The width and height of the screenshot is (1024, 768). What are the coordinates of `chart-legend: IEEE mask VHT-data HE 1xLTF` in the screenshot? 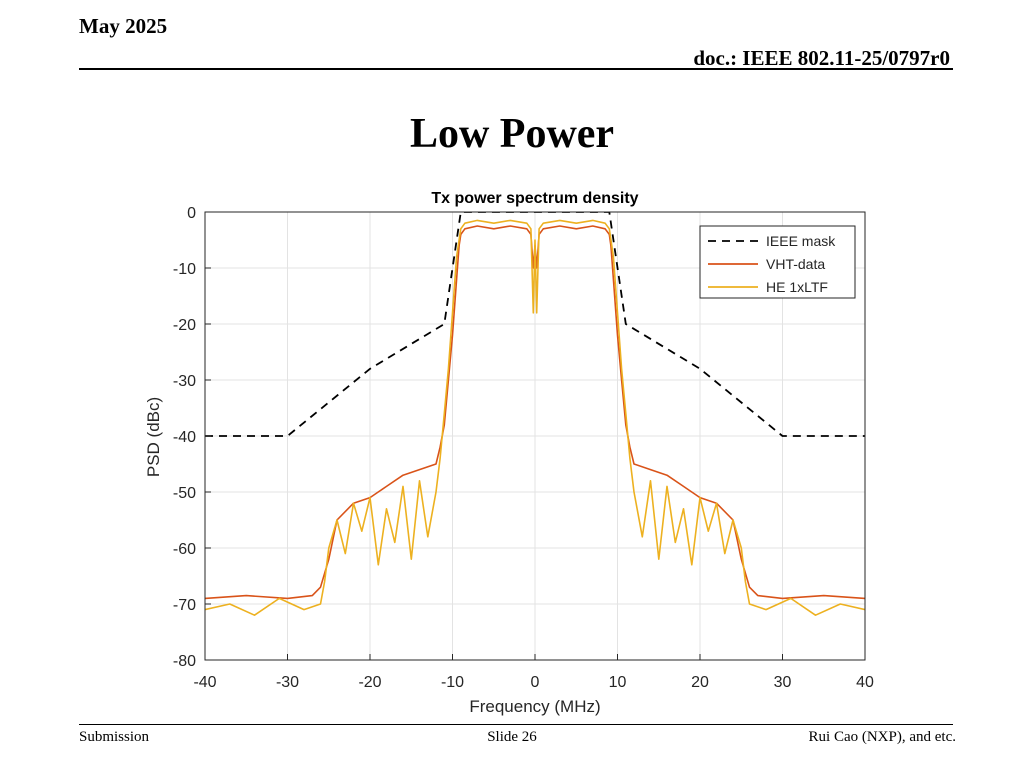 It's located at (777, 262).